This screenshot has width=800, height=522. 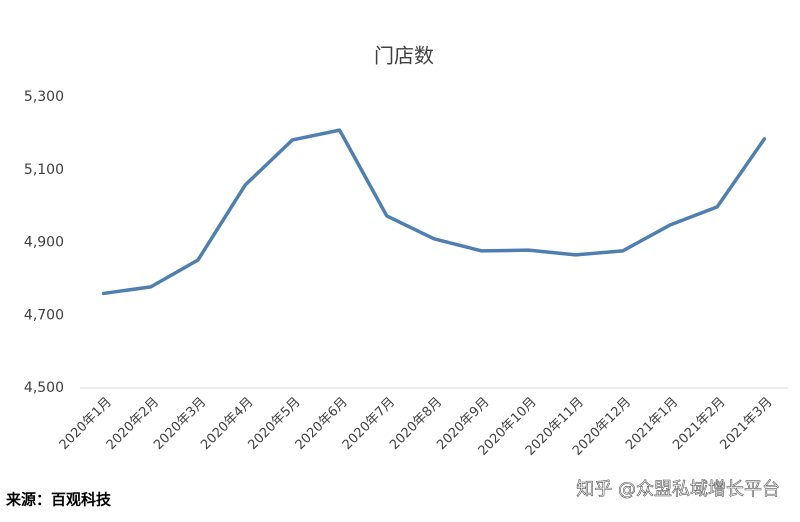 I want to click on source-note: 来源：百观科技, so click(x=58, y=500).